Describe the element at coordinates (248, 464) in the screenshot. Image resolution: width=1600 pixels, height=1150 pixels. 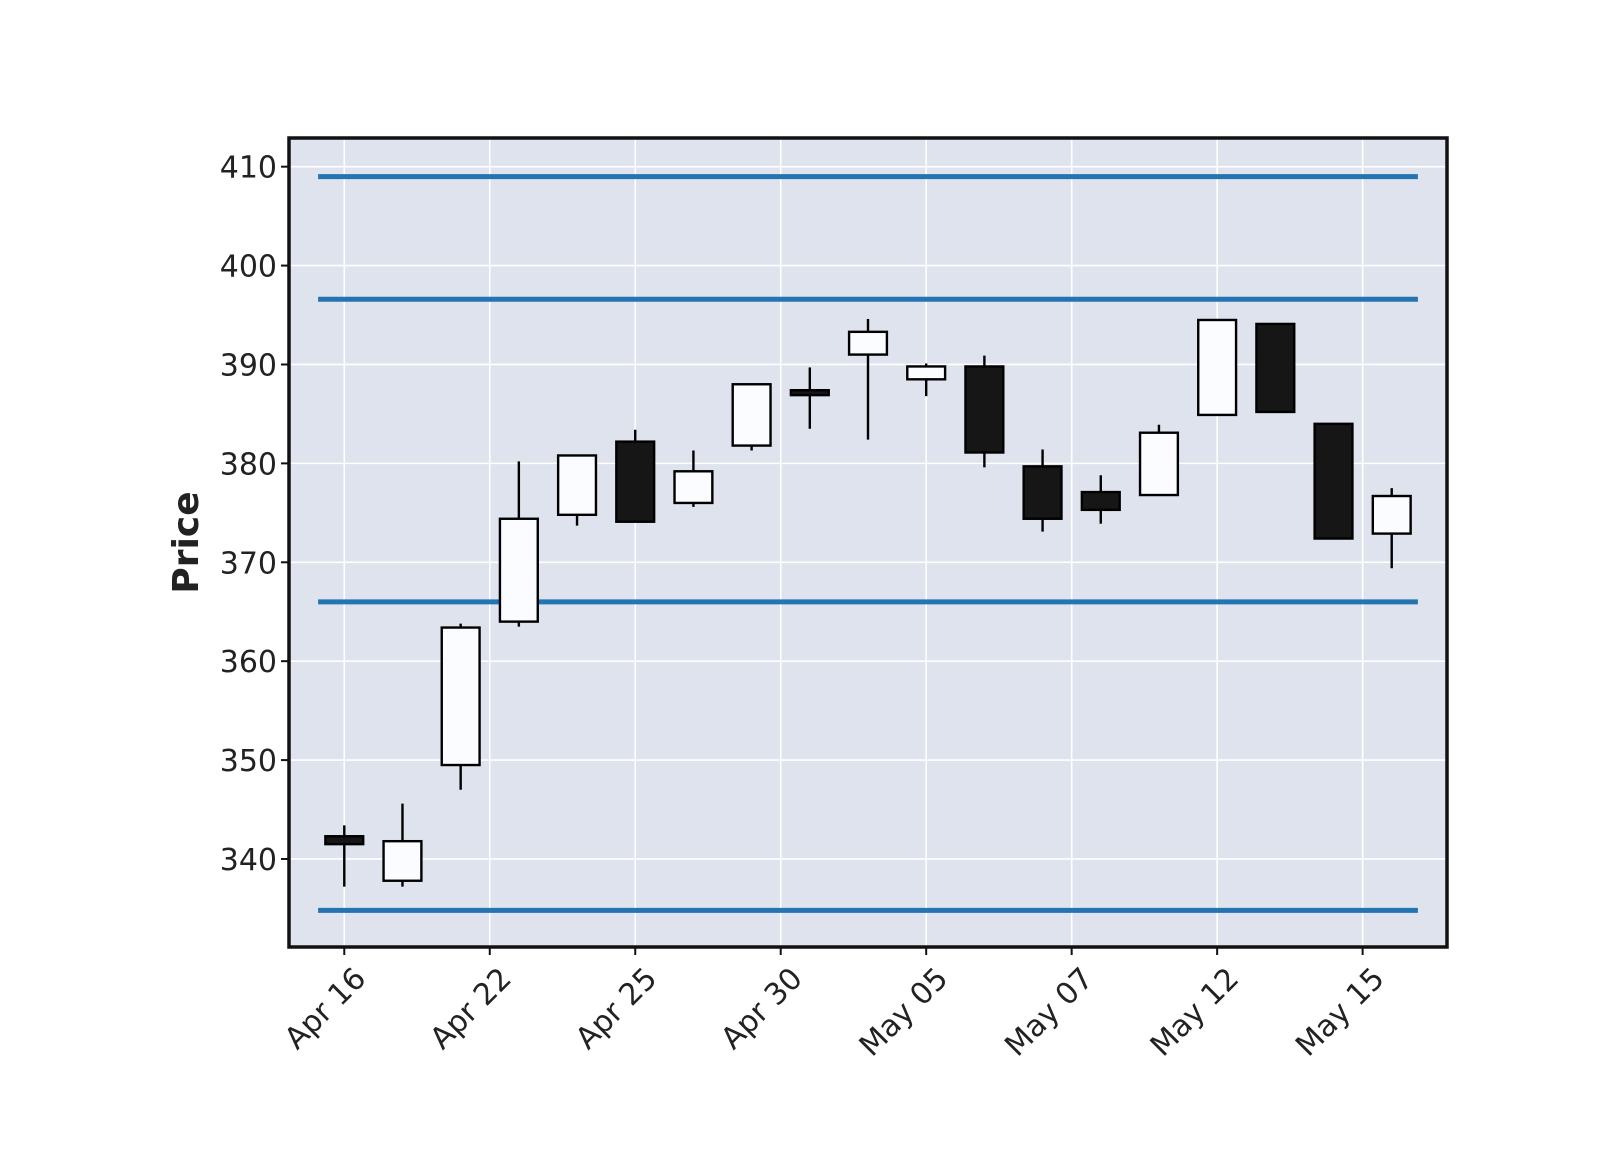
I see `y-tick-label: 380` at that location.